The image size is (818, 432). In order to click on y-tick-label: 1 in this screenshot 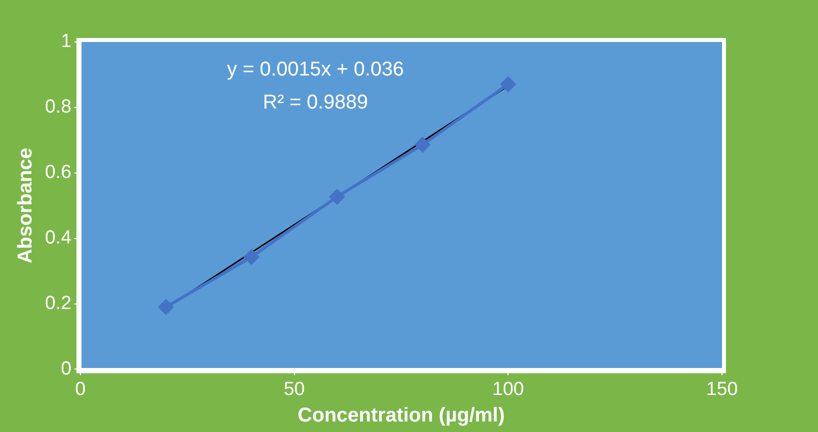, I will do `click(66, 41)`.